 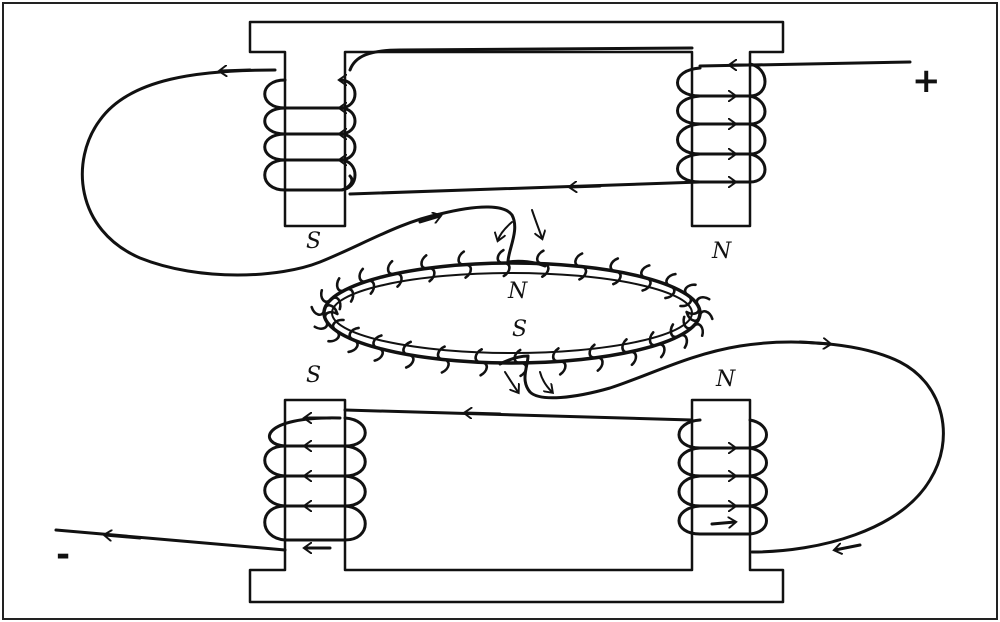 I want to click on upper-left-loop, so click(x=298, y=172).